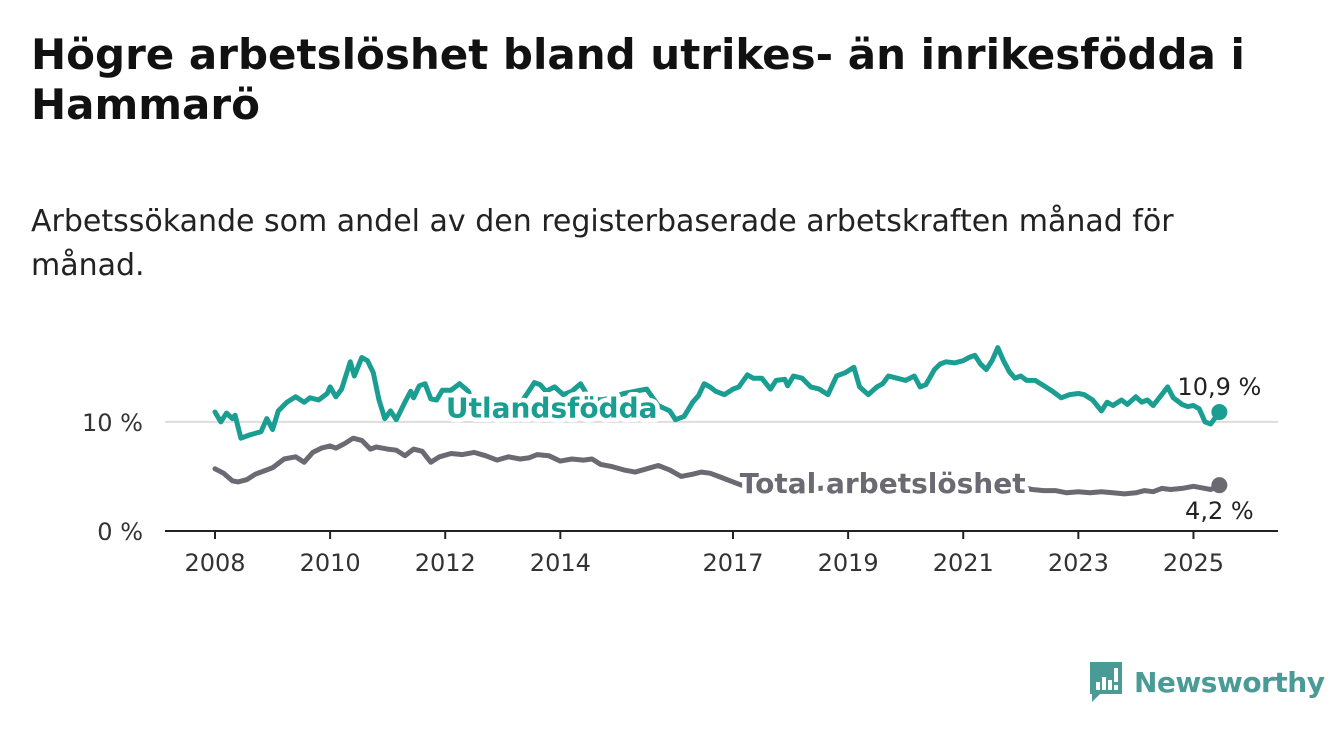 This screenshot has width=1340, height=734. I want to click on y-tick-label: 0 %, so click(120, 532).